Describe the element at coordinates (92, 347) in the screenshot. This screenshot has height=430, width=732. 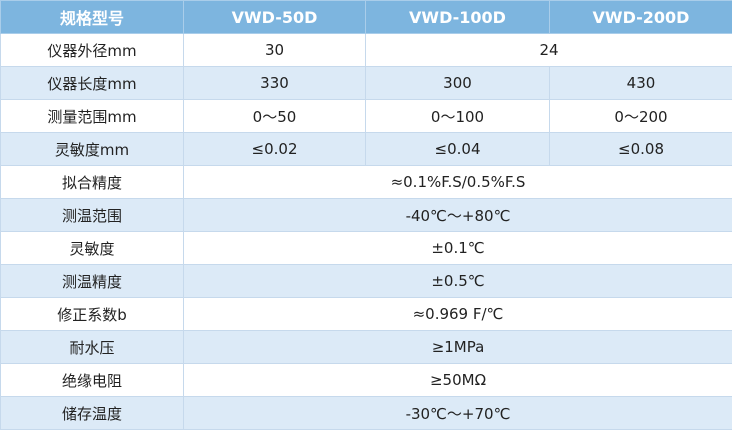
I see `row-label: 耐水压` at that location.